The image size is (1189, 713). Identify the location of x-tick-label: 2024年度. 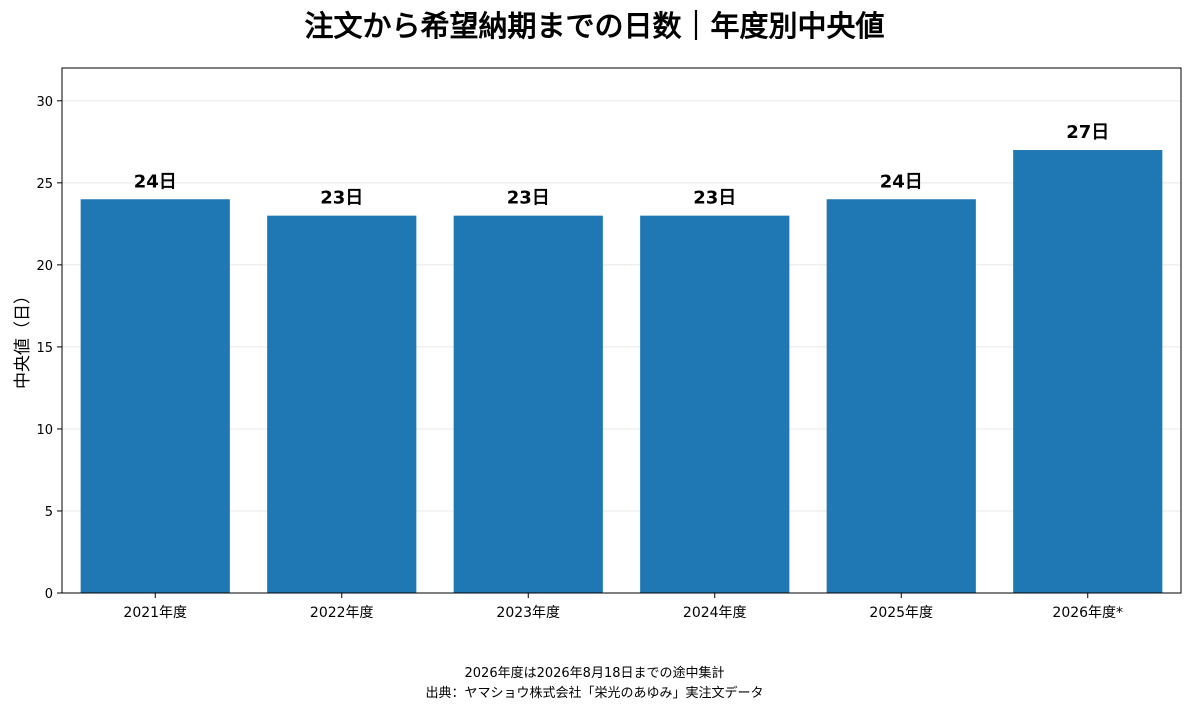
(715, 613).